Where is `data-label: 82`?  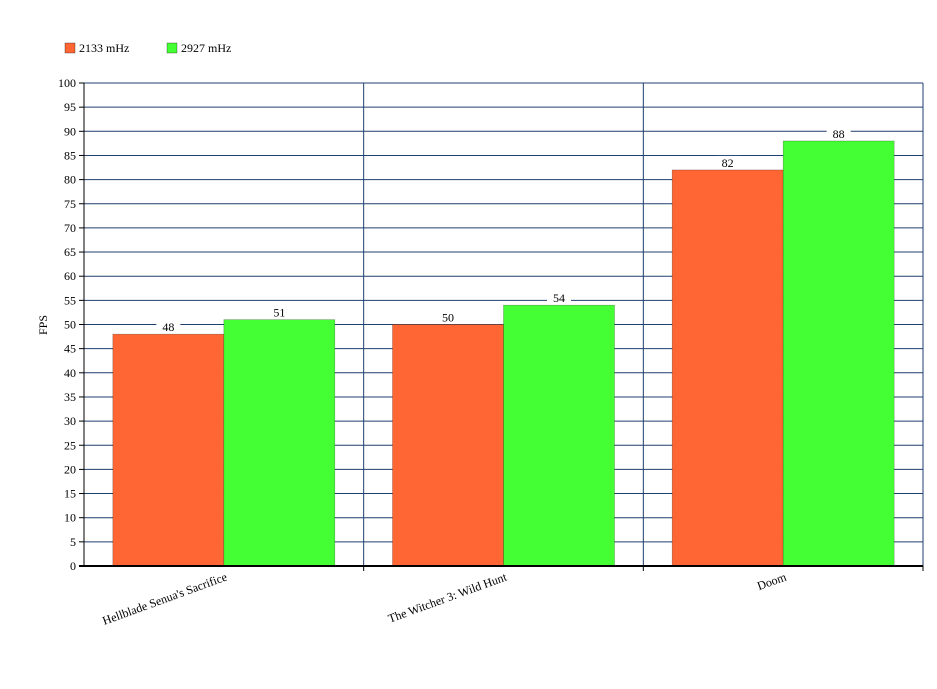 data-label: 82 is located at coordinates (728, 163).